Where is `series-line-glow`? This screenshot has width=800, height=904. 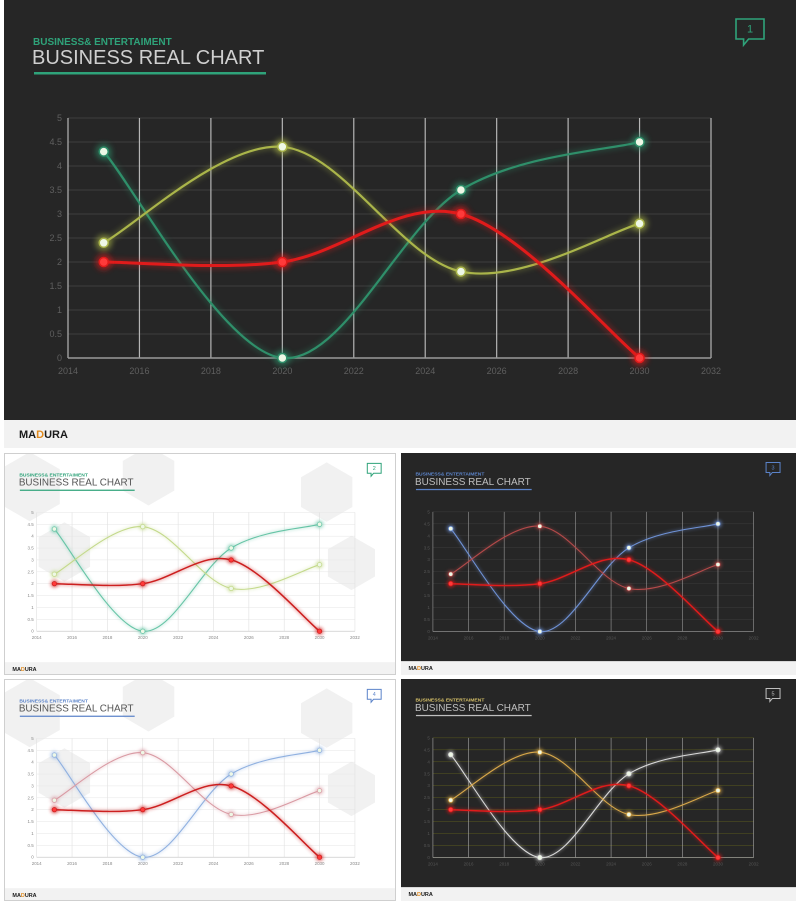 series-line-glow is located at coordinates (187, 594).